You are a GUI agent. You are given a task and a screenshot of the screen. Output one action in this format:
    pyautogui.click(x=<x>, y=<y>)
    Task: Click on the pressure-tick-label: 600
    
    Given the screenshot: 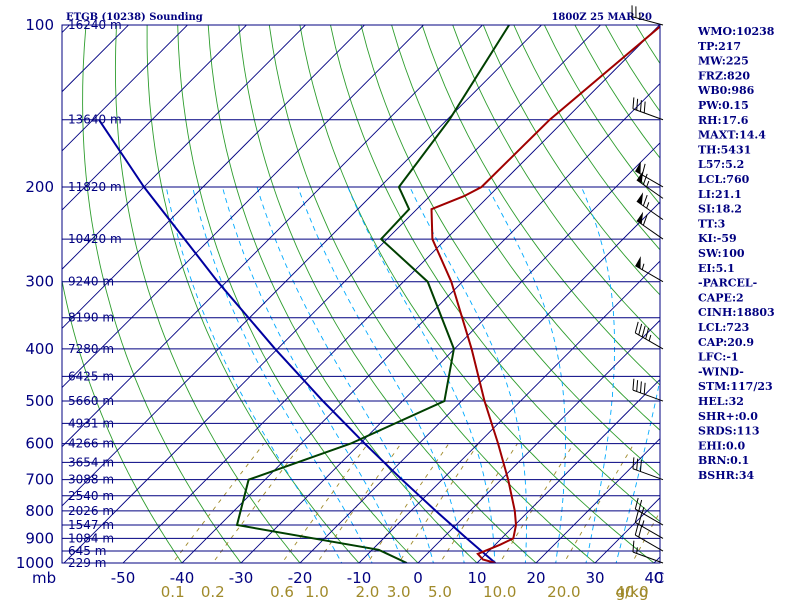 What is the action you would take?
    pyautogui.click(x=39, y=444)
    